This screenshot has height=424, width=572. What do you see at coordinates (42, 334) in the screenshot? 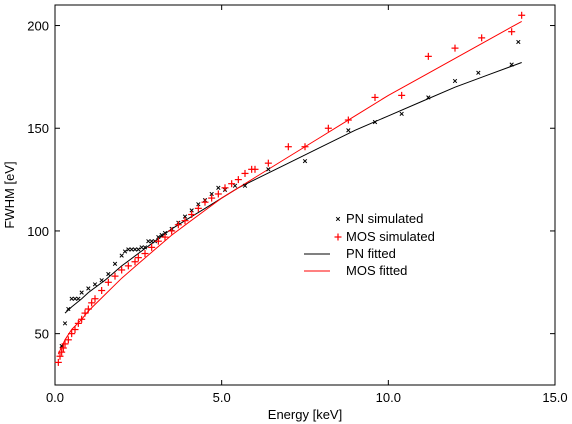
I see `y-tick-label: 50` at bounding box center [42, 334].